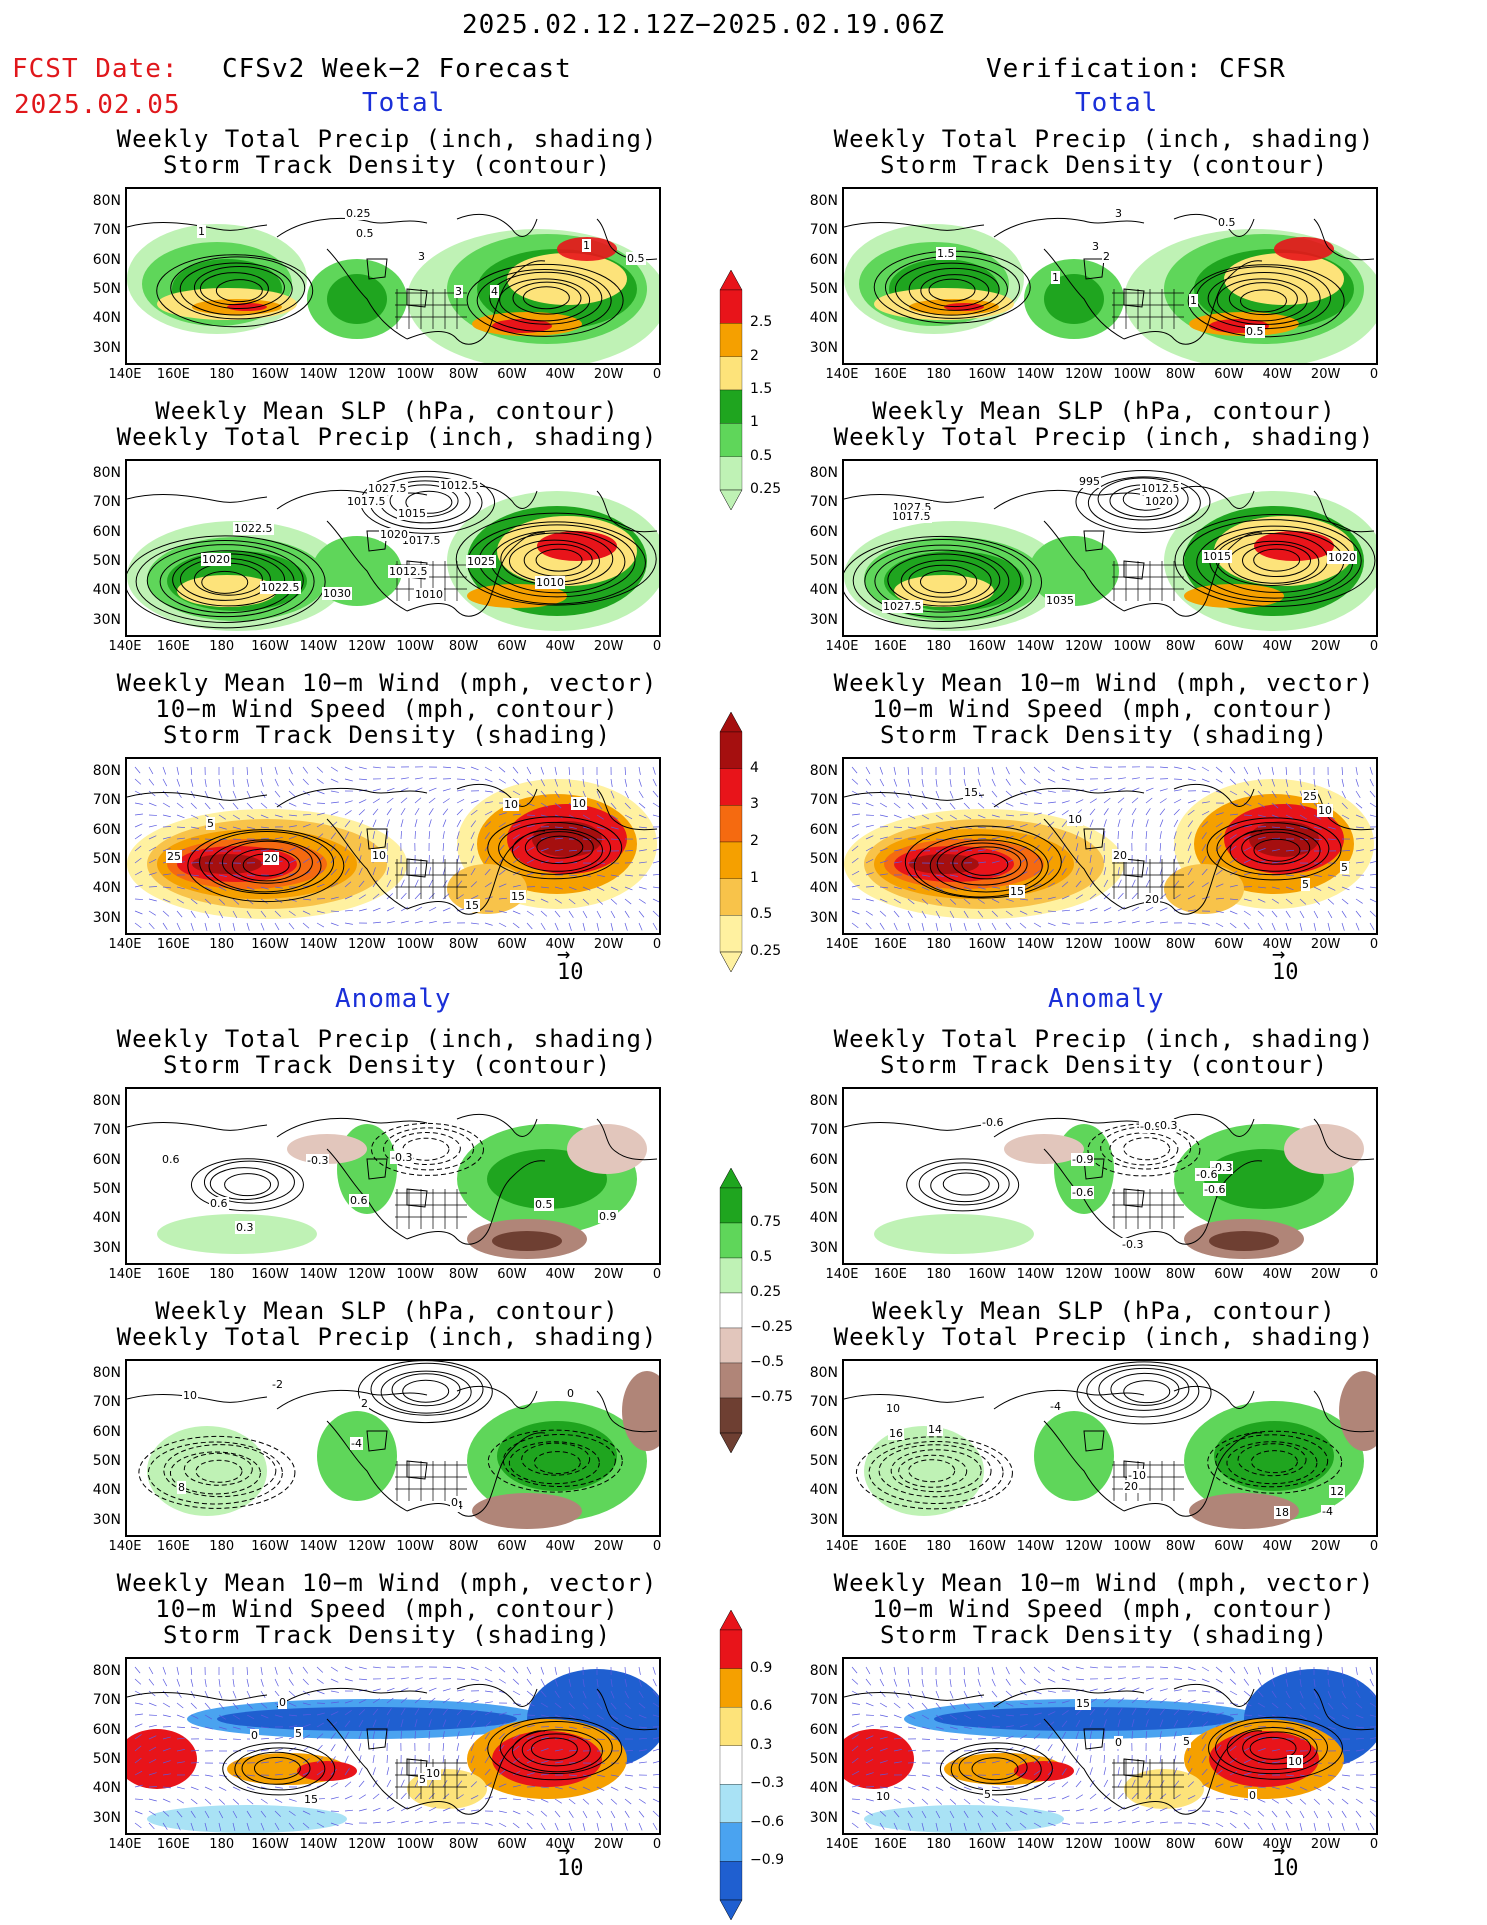 Image resolution: width=1487 pixels, height=1925 pixels. I want to click on colorbar-tick-label: 0.75, so click(766, 1222).